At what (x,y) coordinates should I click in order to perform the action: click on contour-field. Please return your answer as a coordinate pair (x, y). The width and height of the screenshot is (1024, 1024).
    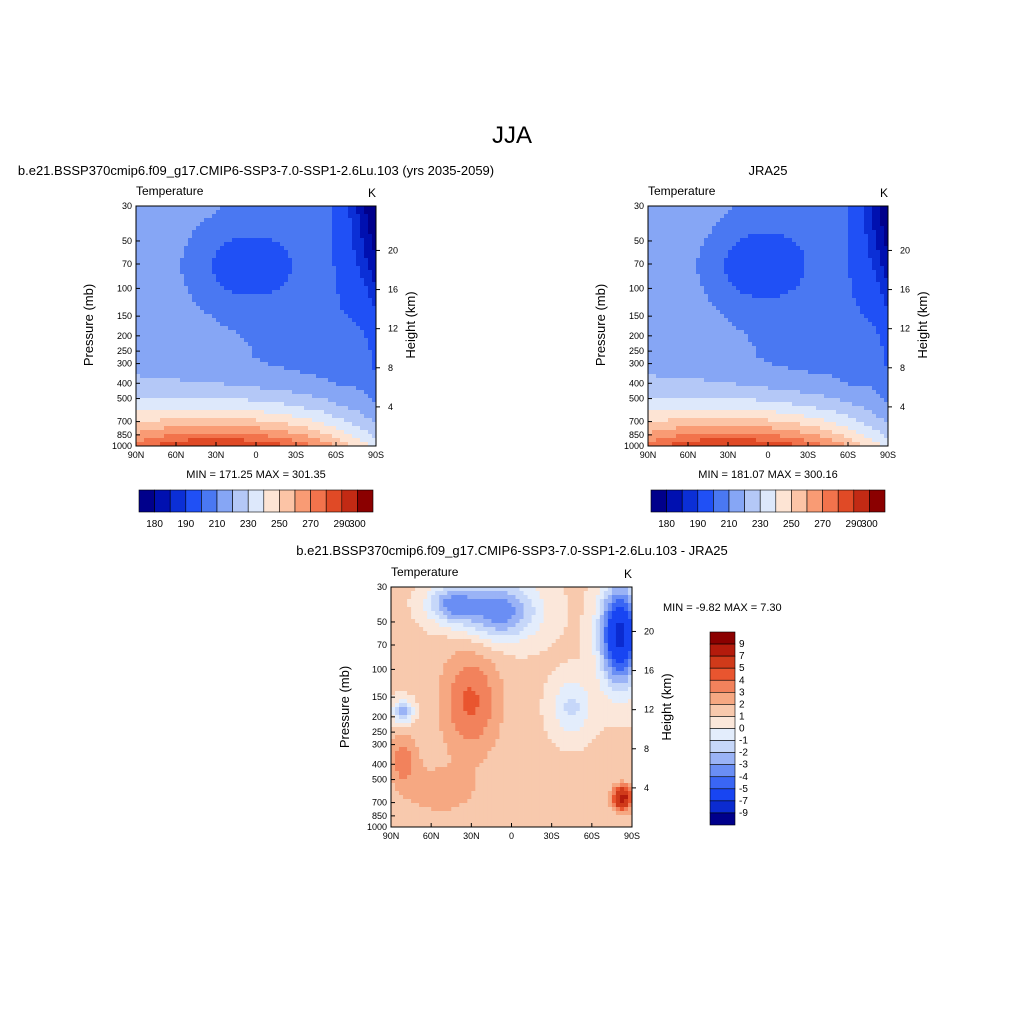
    Looking at the image, I should click on (768, 326).